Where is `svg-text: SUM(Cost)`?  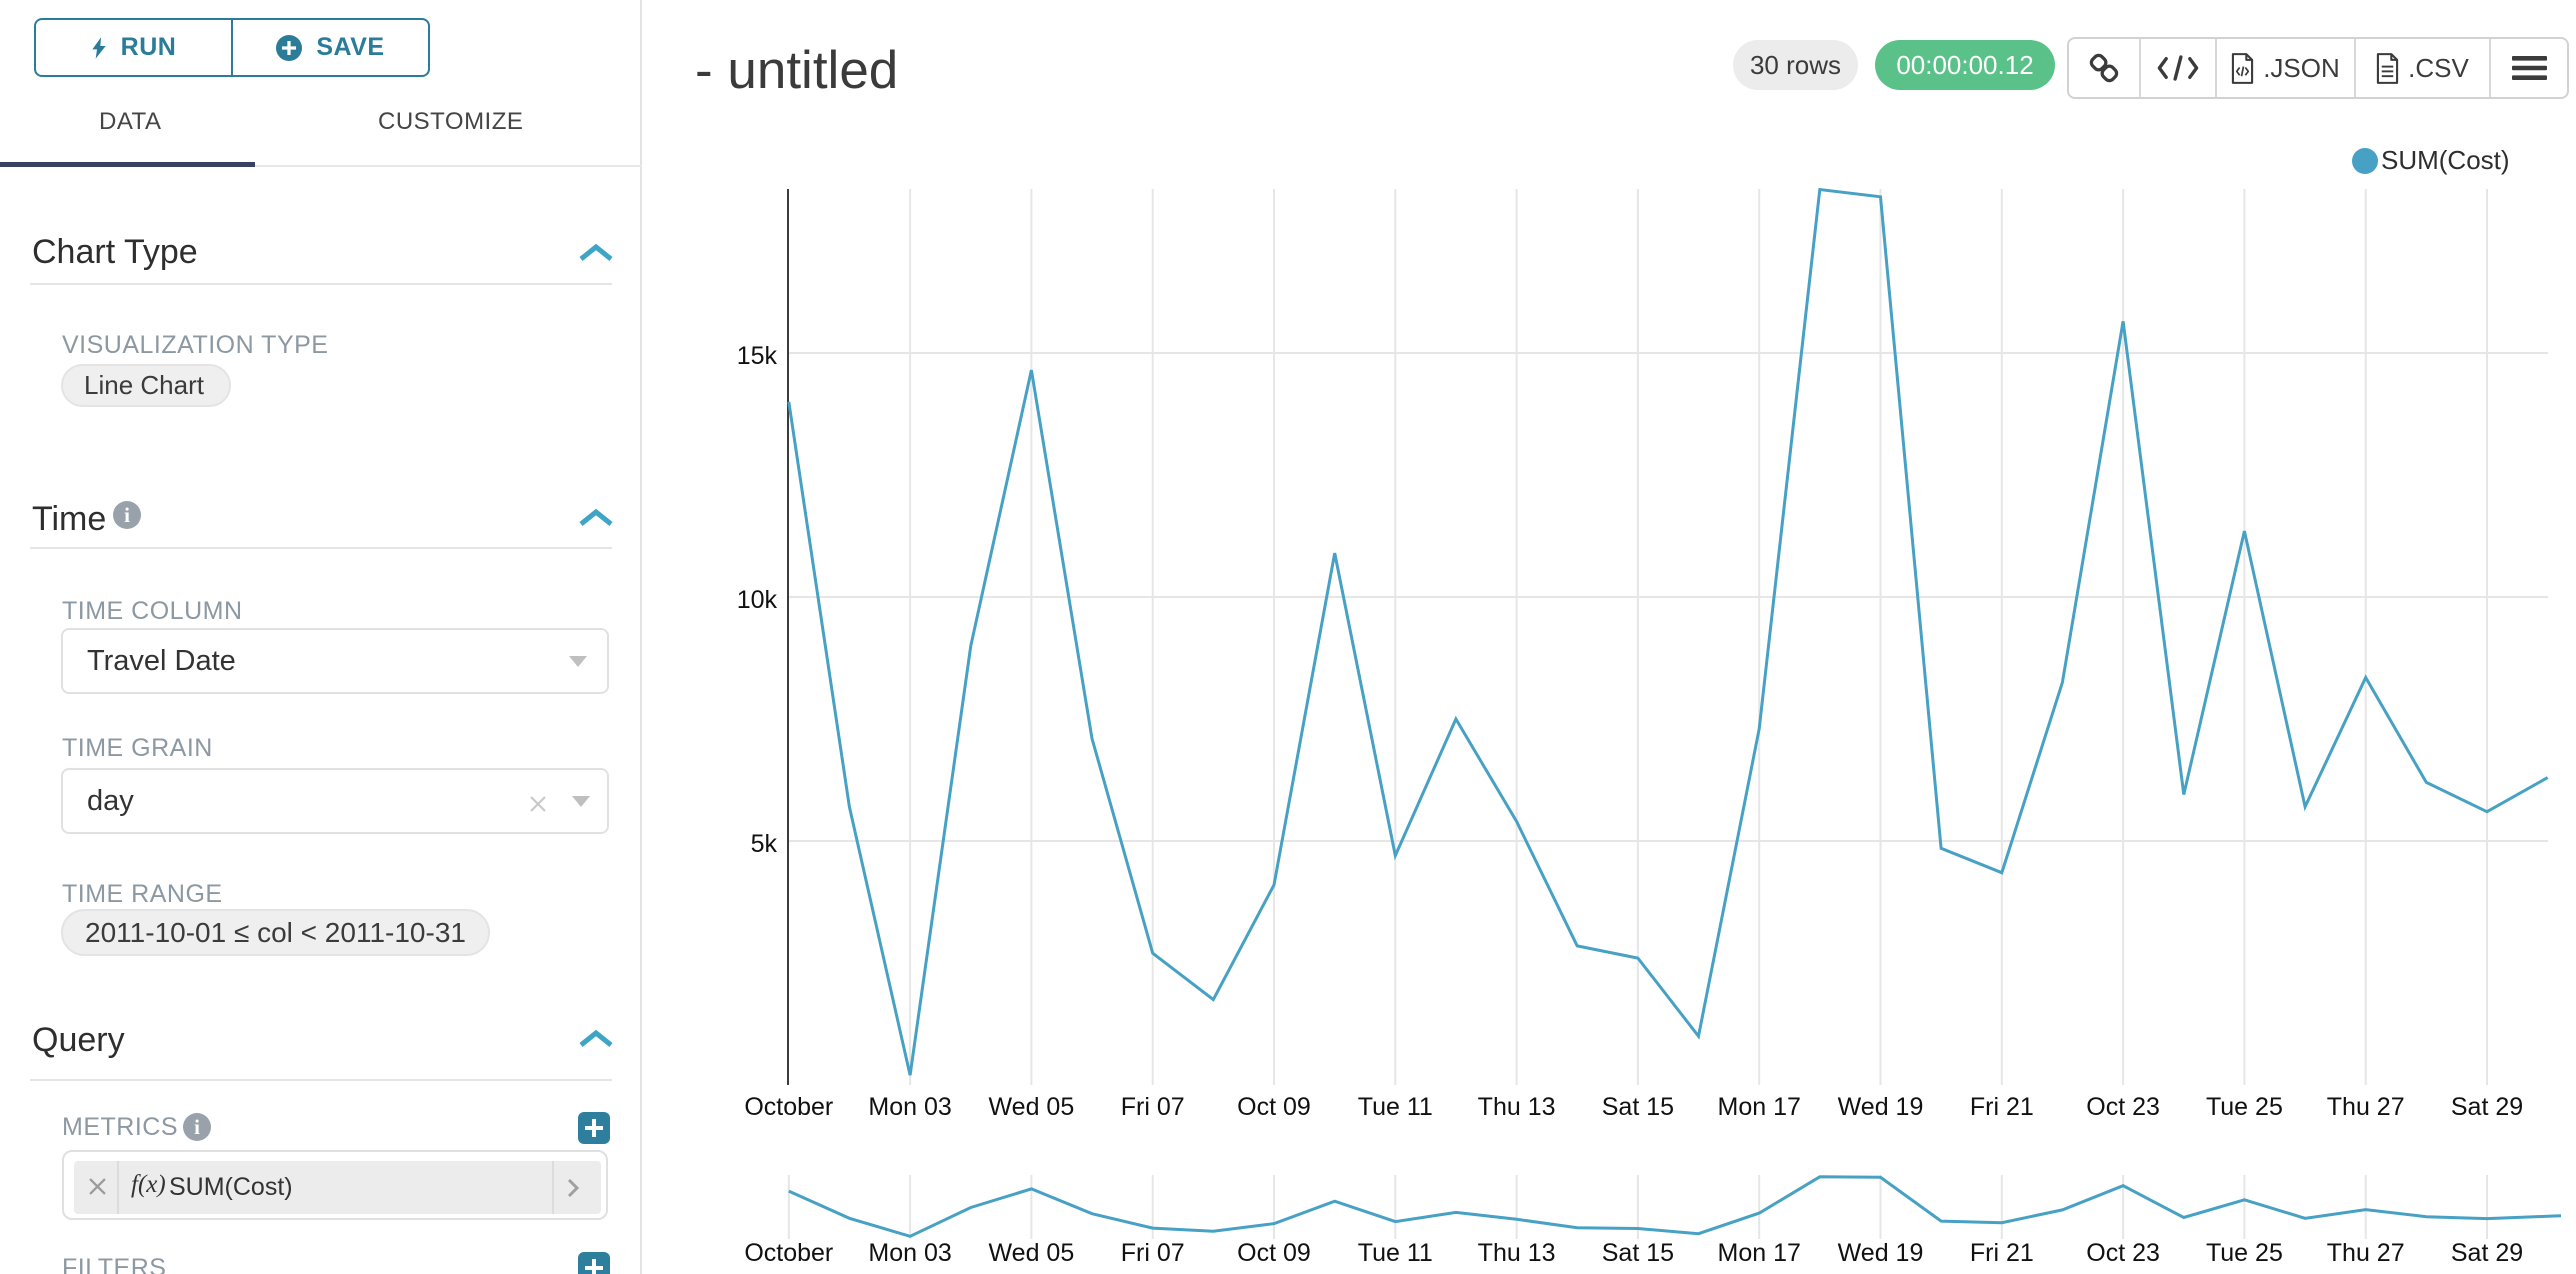 svg-text: SUM(Cost) is located at coordinates (2445, 160).